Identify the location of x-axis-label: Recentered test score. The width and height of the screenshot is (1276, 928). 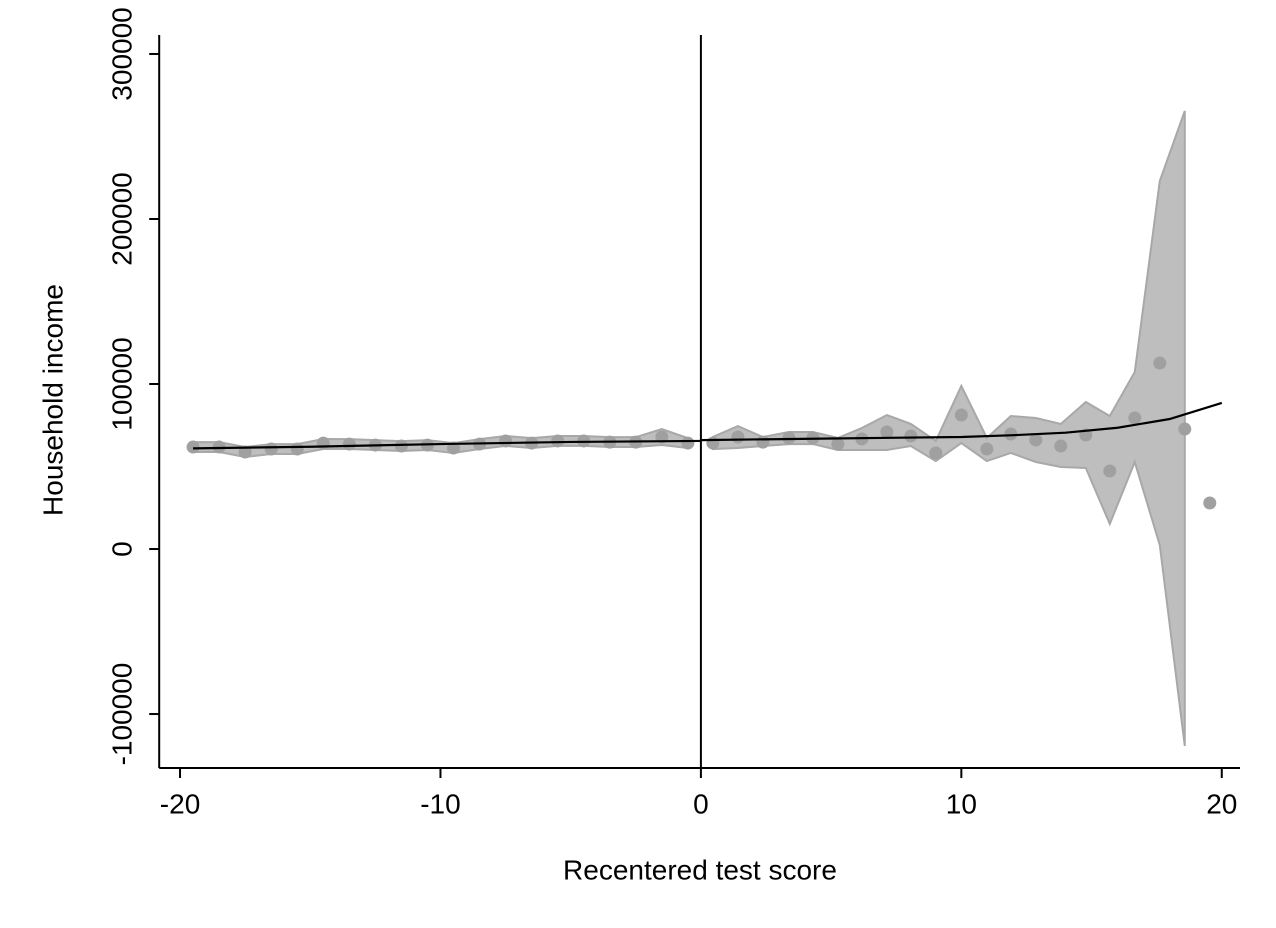
(700, 869).